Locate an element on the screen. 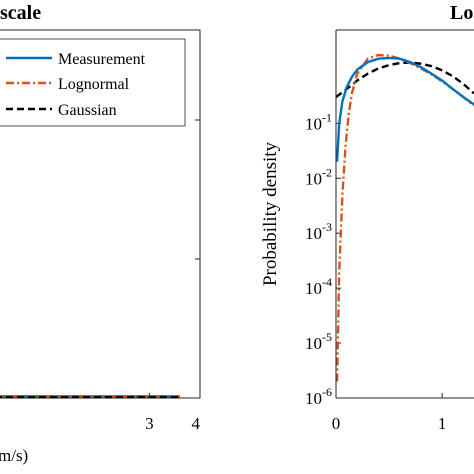  right-series-gaussian-line is located at coordinates (404, 80).